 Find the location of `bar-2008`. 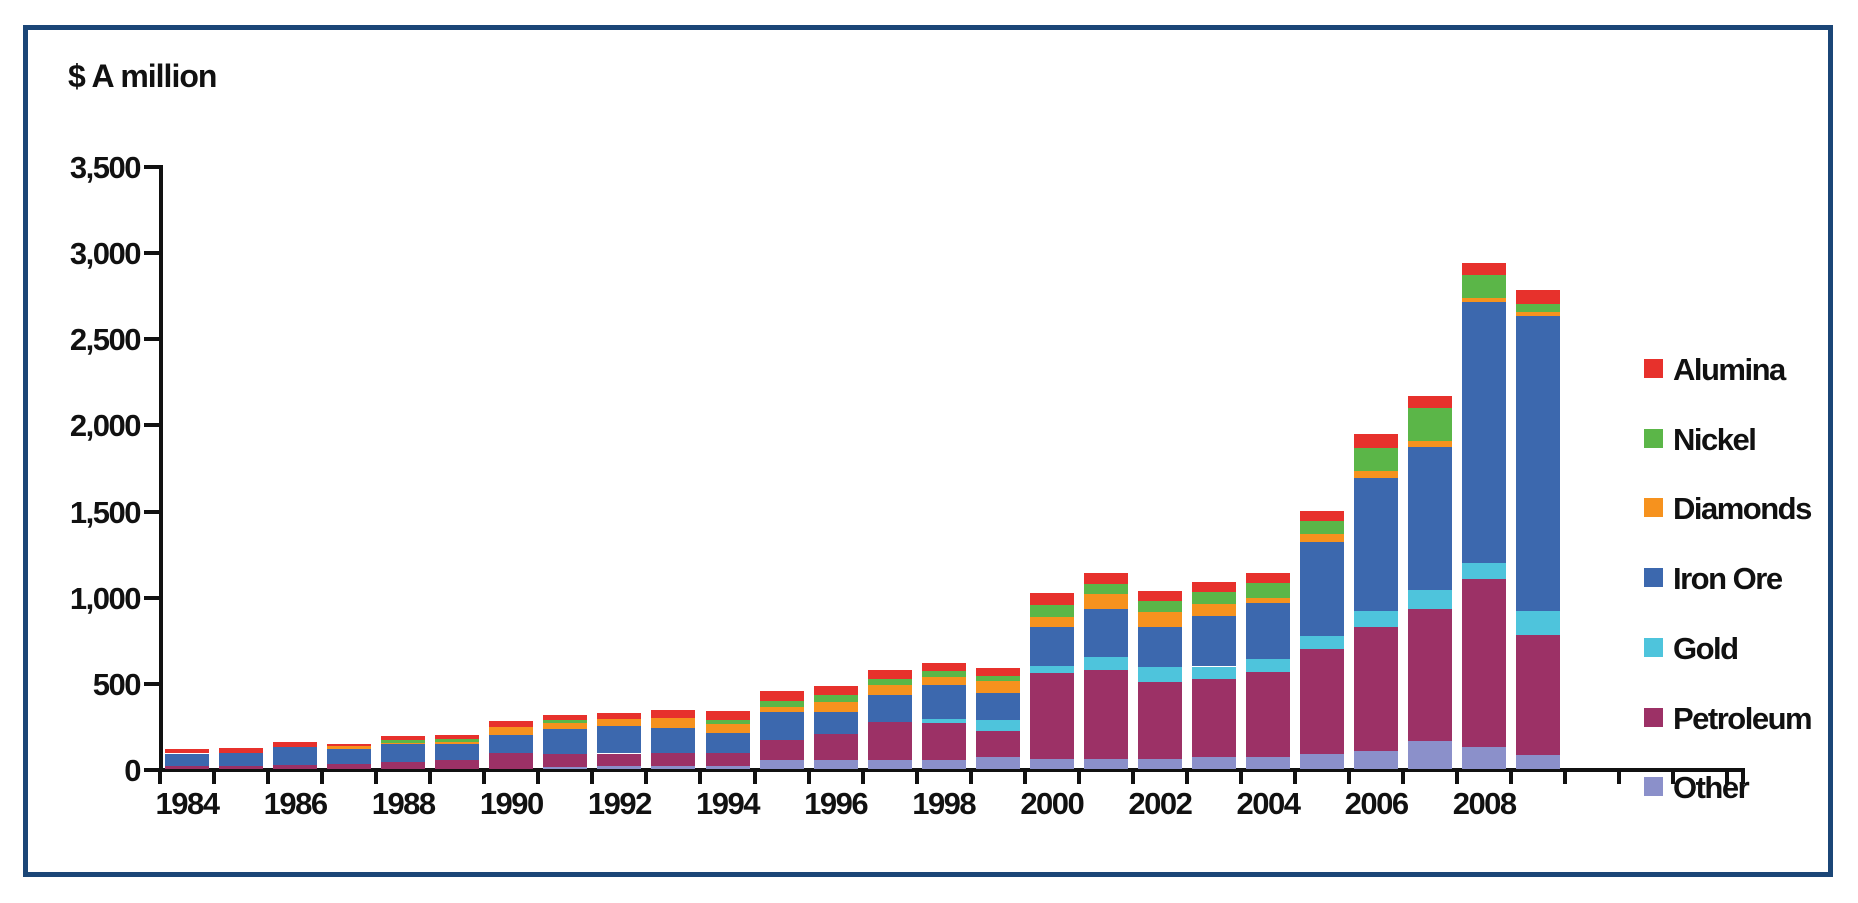

bar-2008 is located at coordinates (1484, 516).